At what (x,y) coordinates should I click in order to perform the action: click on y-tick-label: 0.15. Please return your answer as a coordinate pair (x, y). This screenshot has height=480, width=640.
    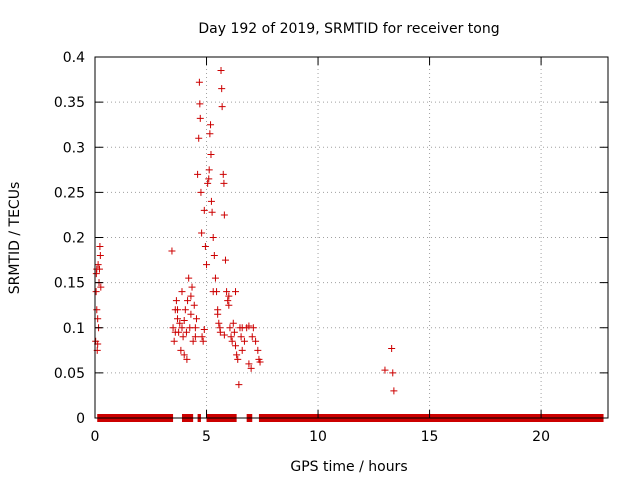
    Looking at the image, I should click on (69, 284).